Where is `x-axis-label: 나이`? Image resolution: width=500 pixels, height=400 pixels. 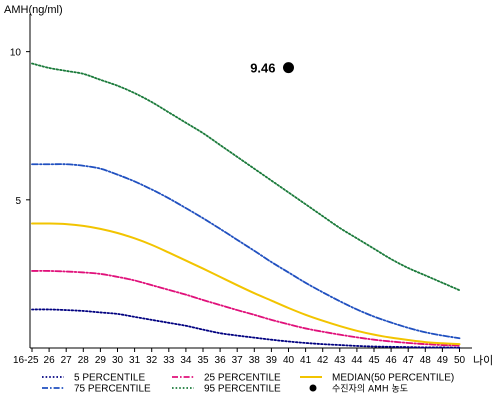
x-axis-label: 나이 is located at coordinates (483, 360).